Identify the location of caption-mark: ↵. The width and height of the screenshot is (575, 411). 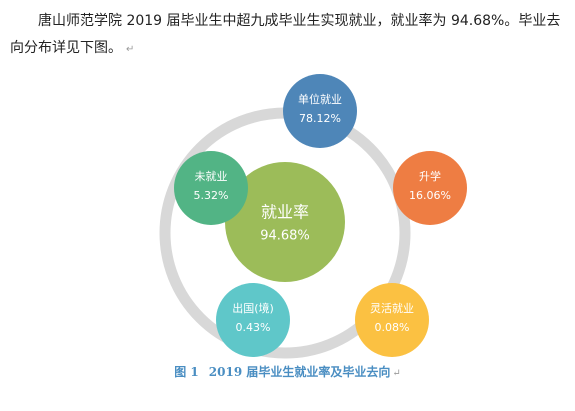
(396, 373).